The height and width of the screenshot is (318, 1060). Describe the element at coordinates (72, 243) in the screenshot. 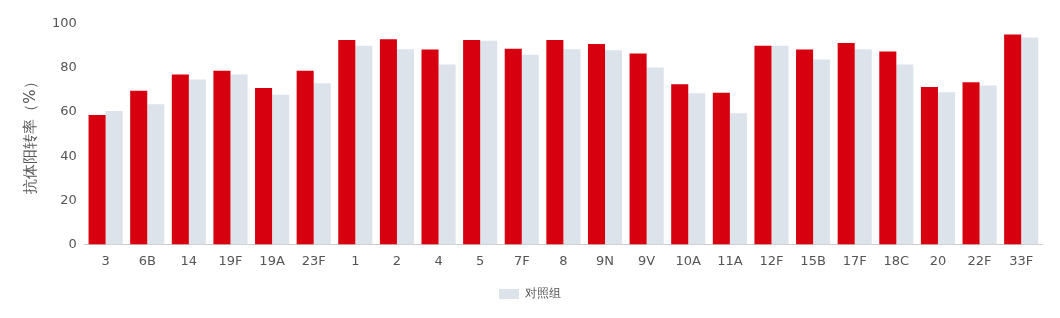

I see `y-tick-label: 0` at that location.